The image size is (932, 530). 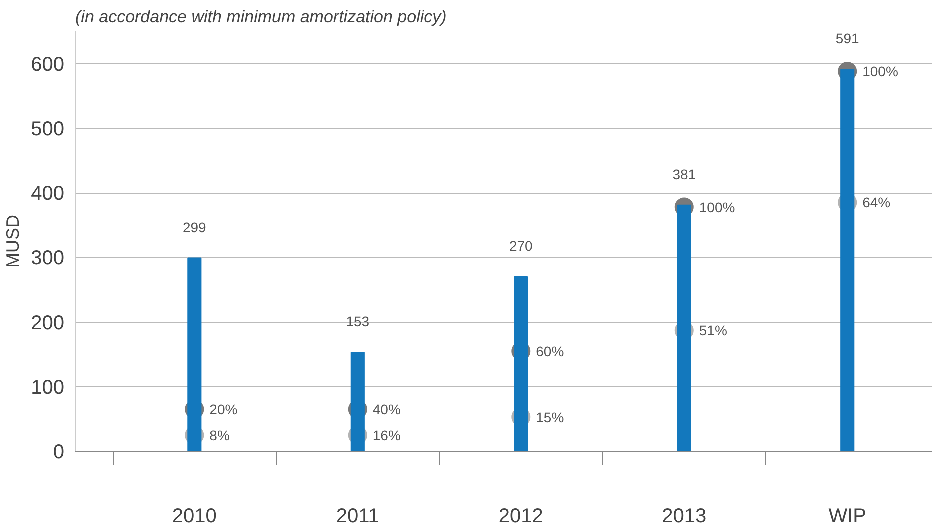 What do you see at coordinates (386, 435) in the screenshot?
I see `annotation: 16%` at bounding box center [386, 435].